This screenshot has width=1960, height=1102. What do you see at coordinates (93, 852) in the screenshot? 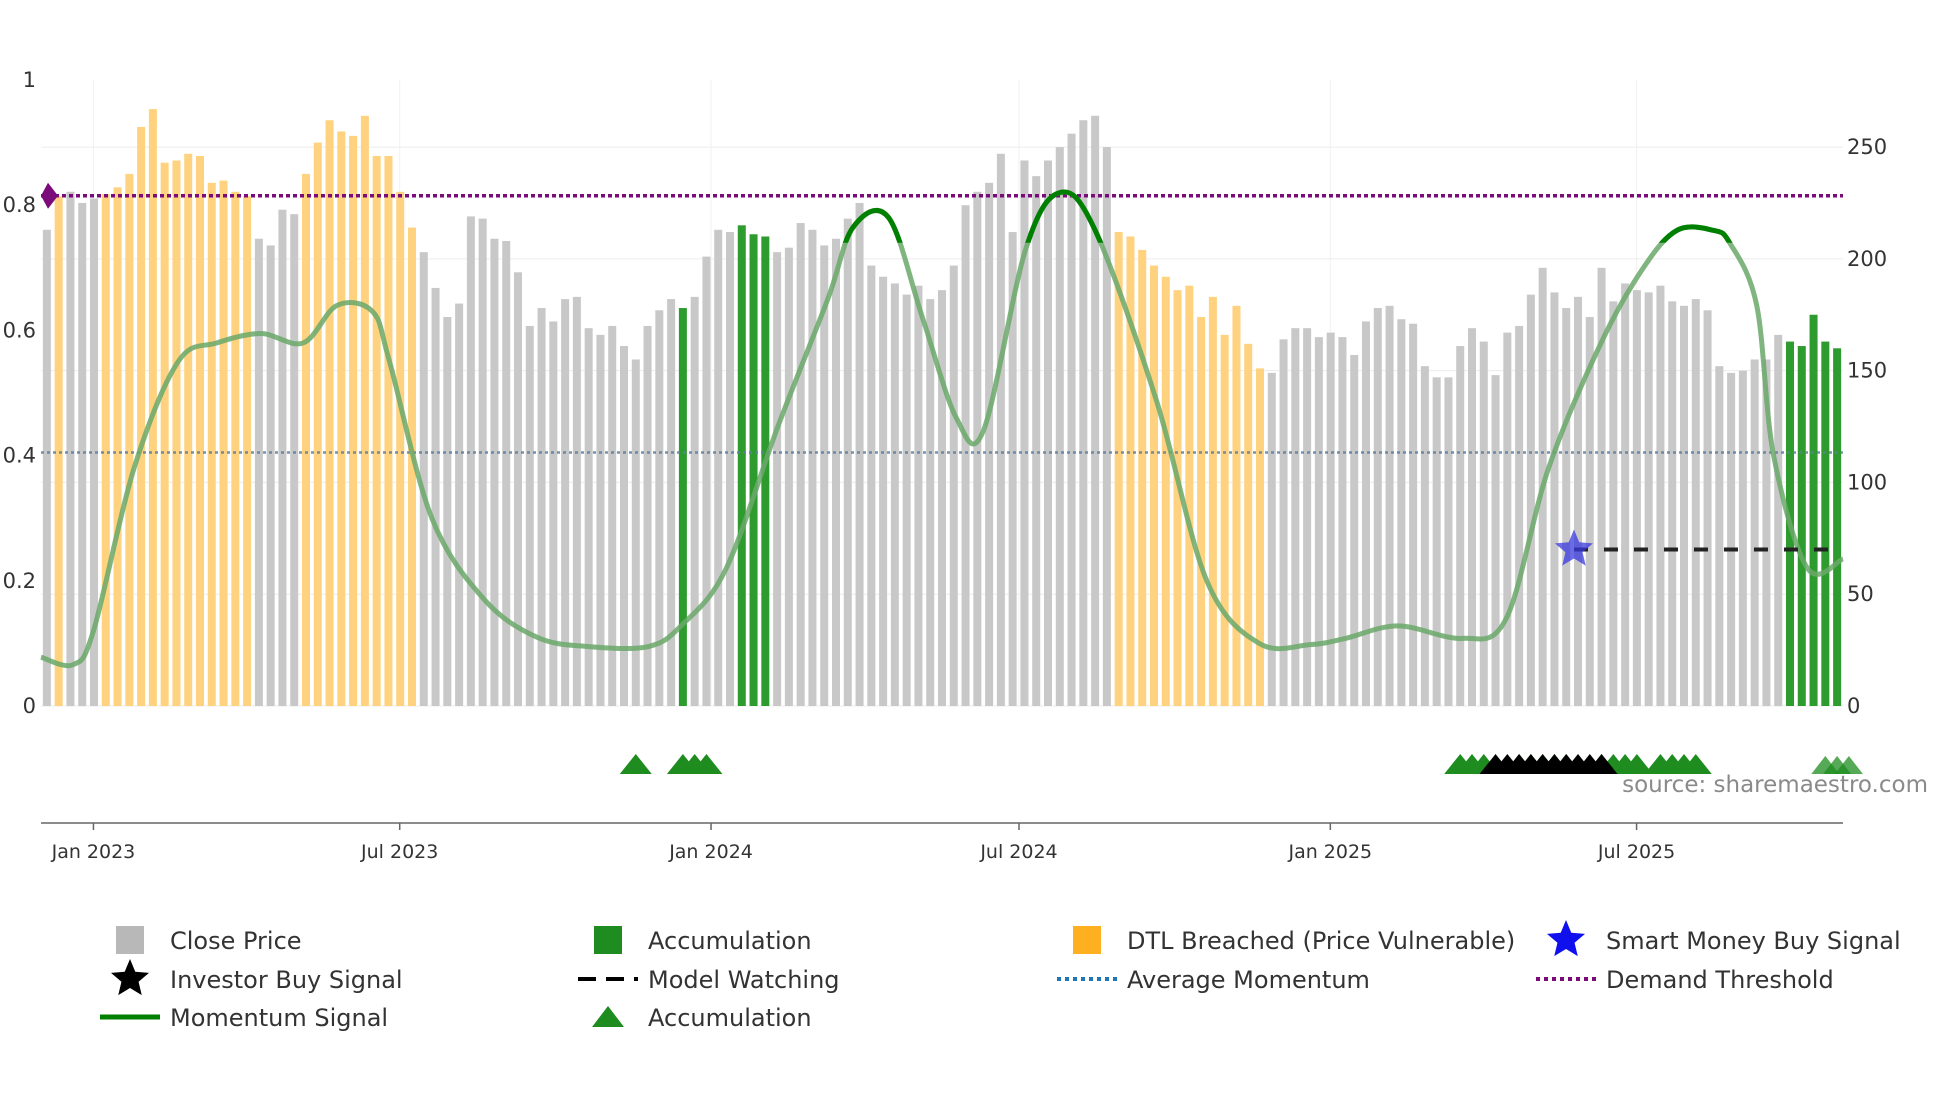
I see `x-tick-label: Jan 2023` at bounding box center [93, 852].